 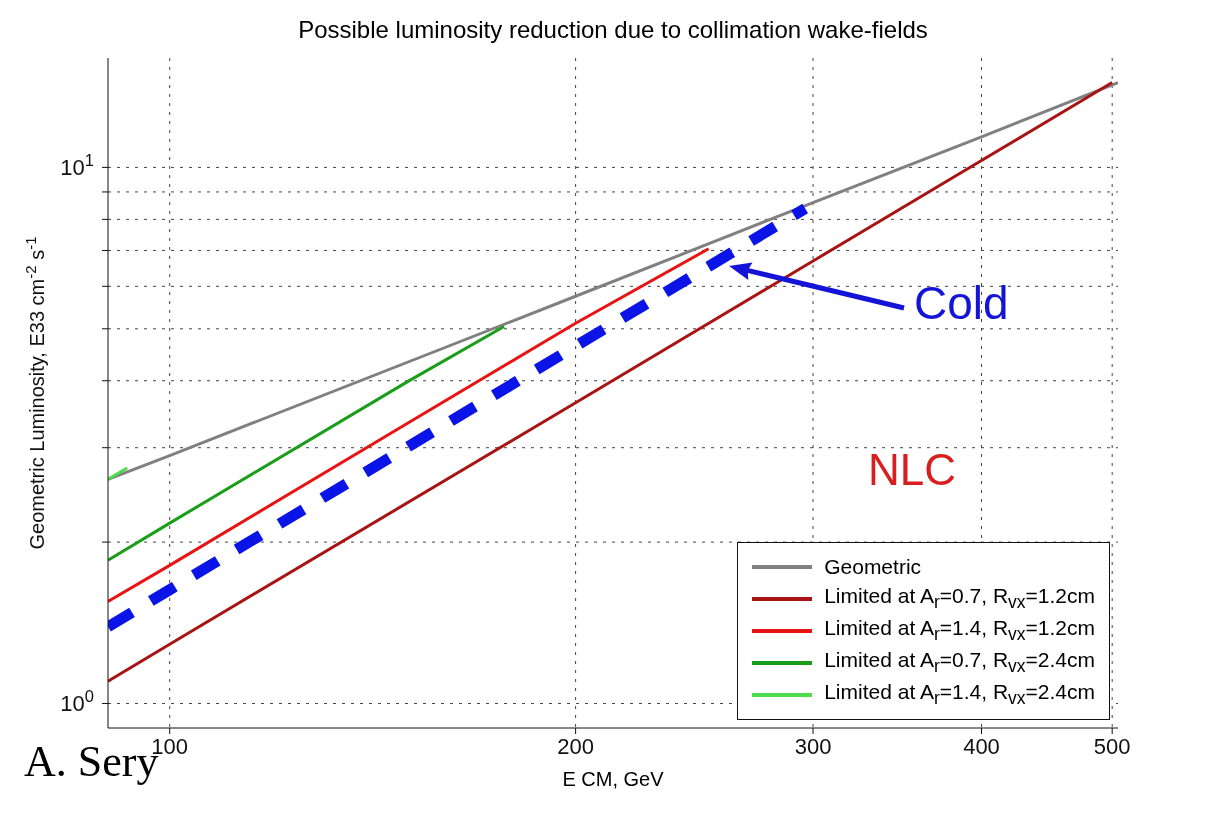 What do you see at coordinates (575, 746) in the screenshot?
I see `x-tick-label: 200` at bounding box center [575, 746].